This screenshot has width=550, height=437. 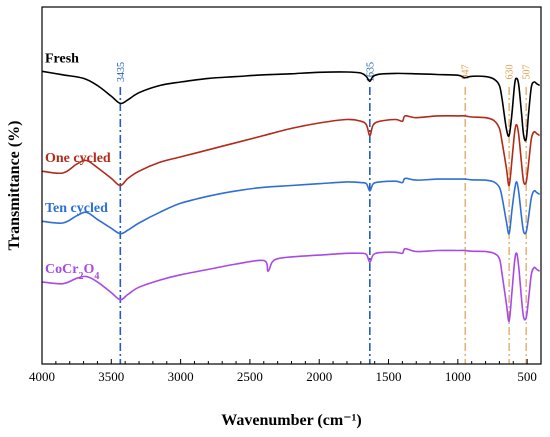 What do you see at coordinates (510, 72) in the screenshot?
I see `annotation-label: 630` at bounding box center [510, 72].